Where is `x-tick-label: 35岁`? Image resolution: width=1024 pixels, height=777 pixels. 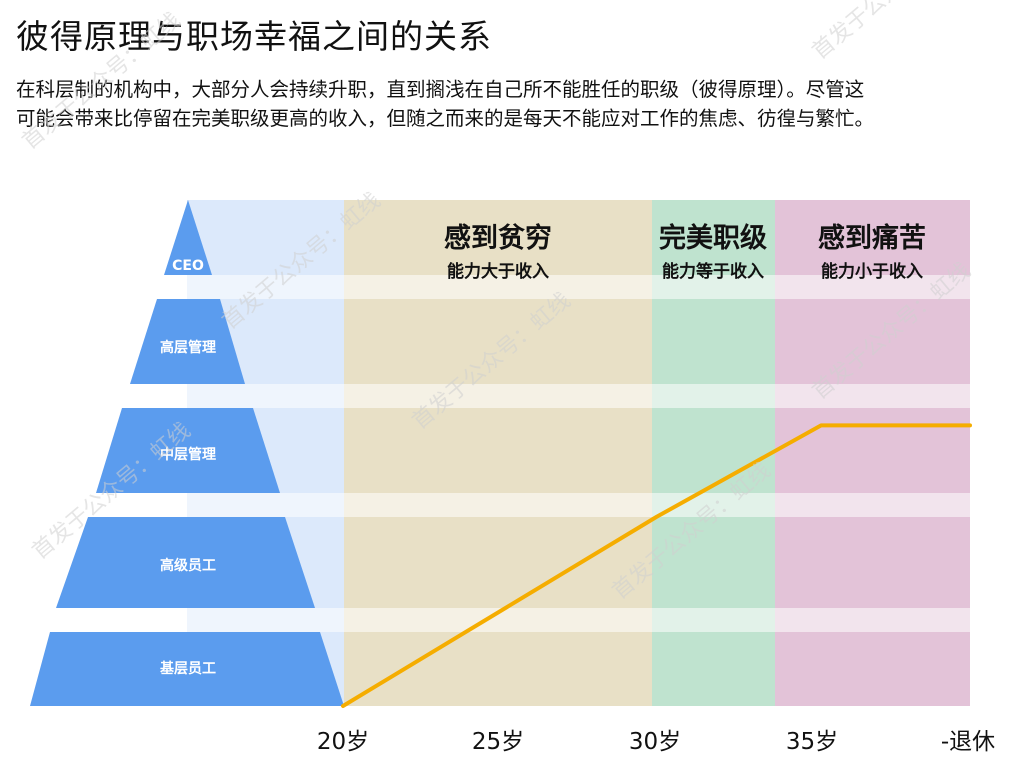 x-tick-label: 35岁 is located at coordinates (812, 742).